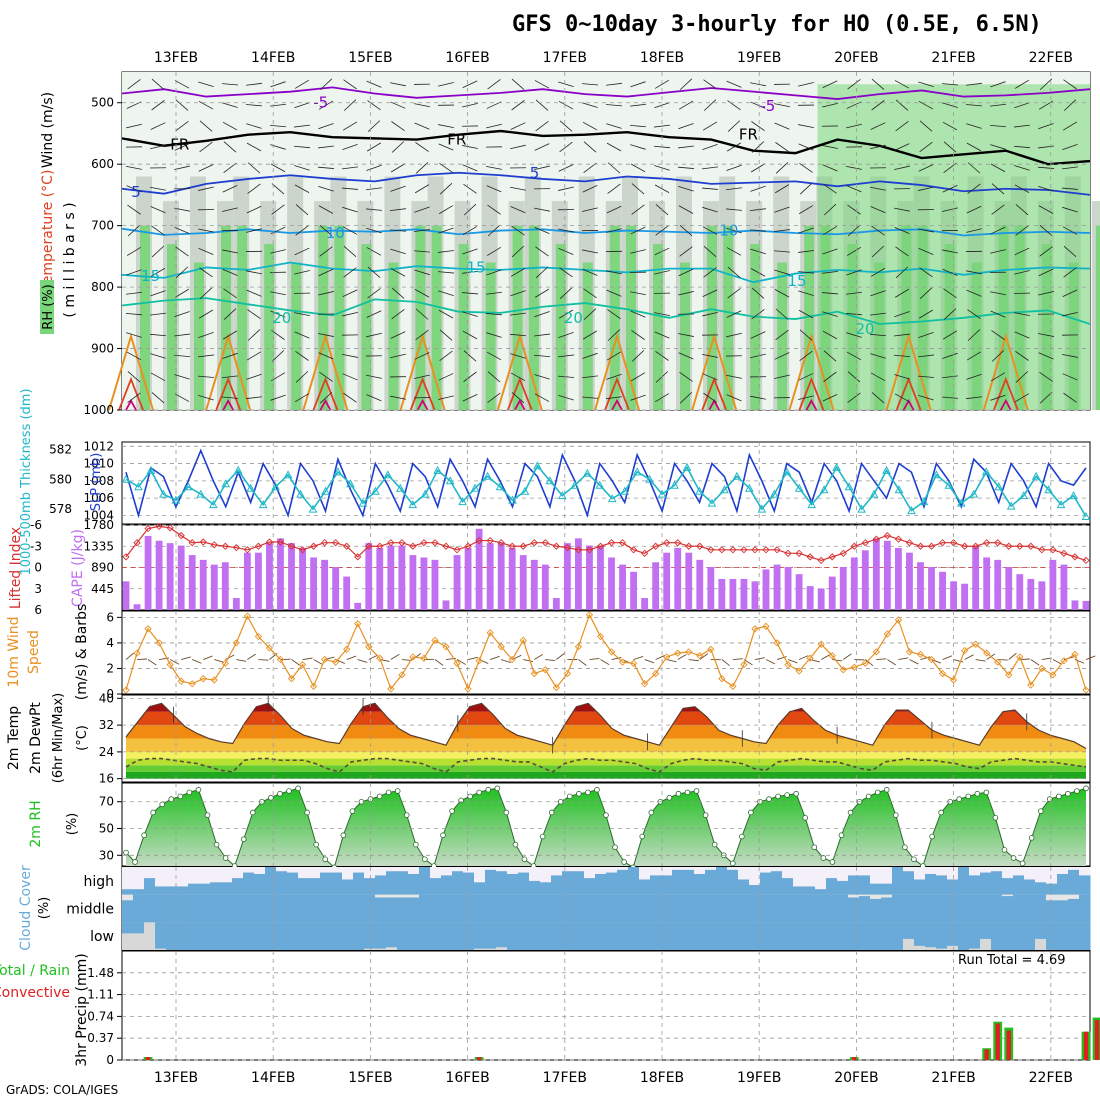 The image size is (1100, 1100). What do you see at coordinates (100, 1038) in the screenshot?
I see `precip-tick-label: 0.37` at bounding box center [100, 1038].